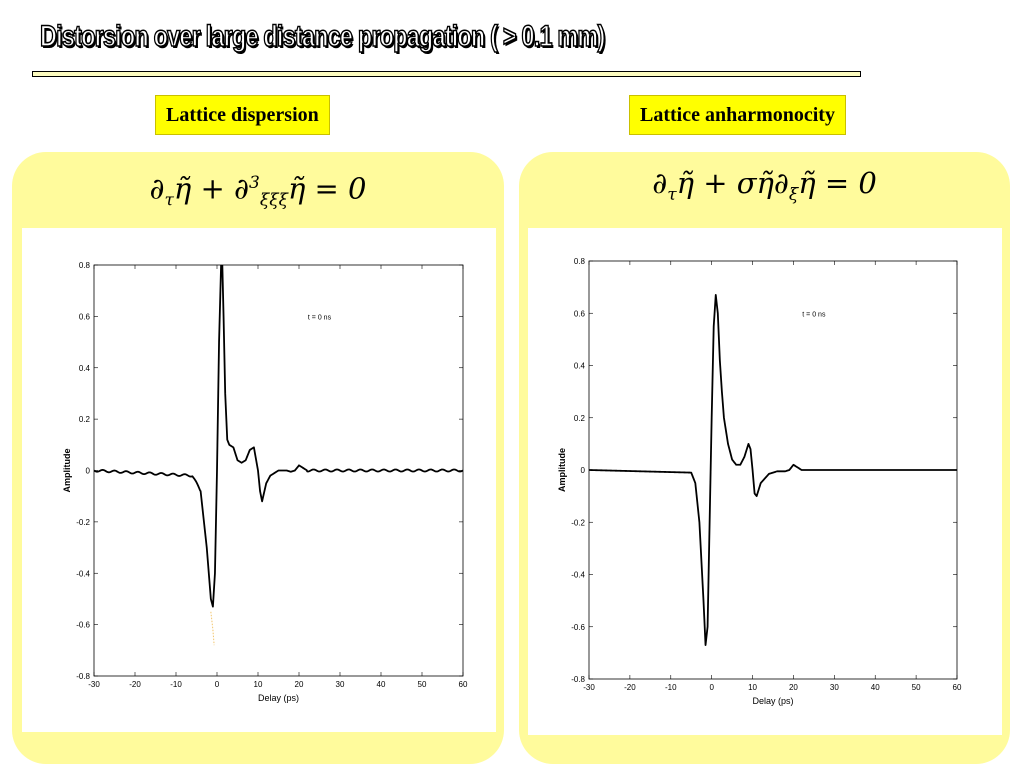 The height and width of the screenshot is (768, 1024). I want to click on dispersion-equation: ∂τη̃ + ∂3ξξξη̃ = 0, so click(258, 191).